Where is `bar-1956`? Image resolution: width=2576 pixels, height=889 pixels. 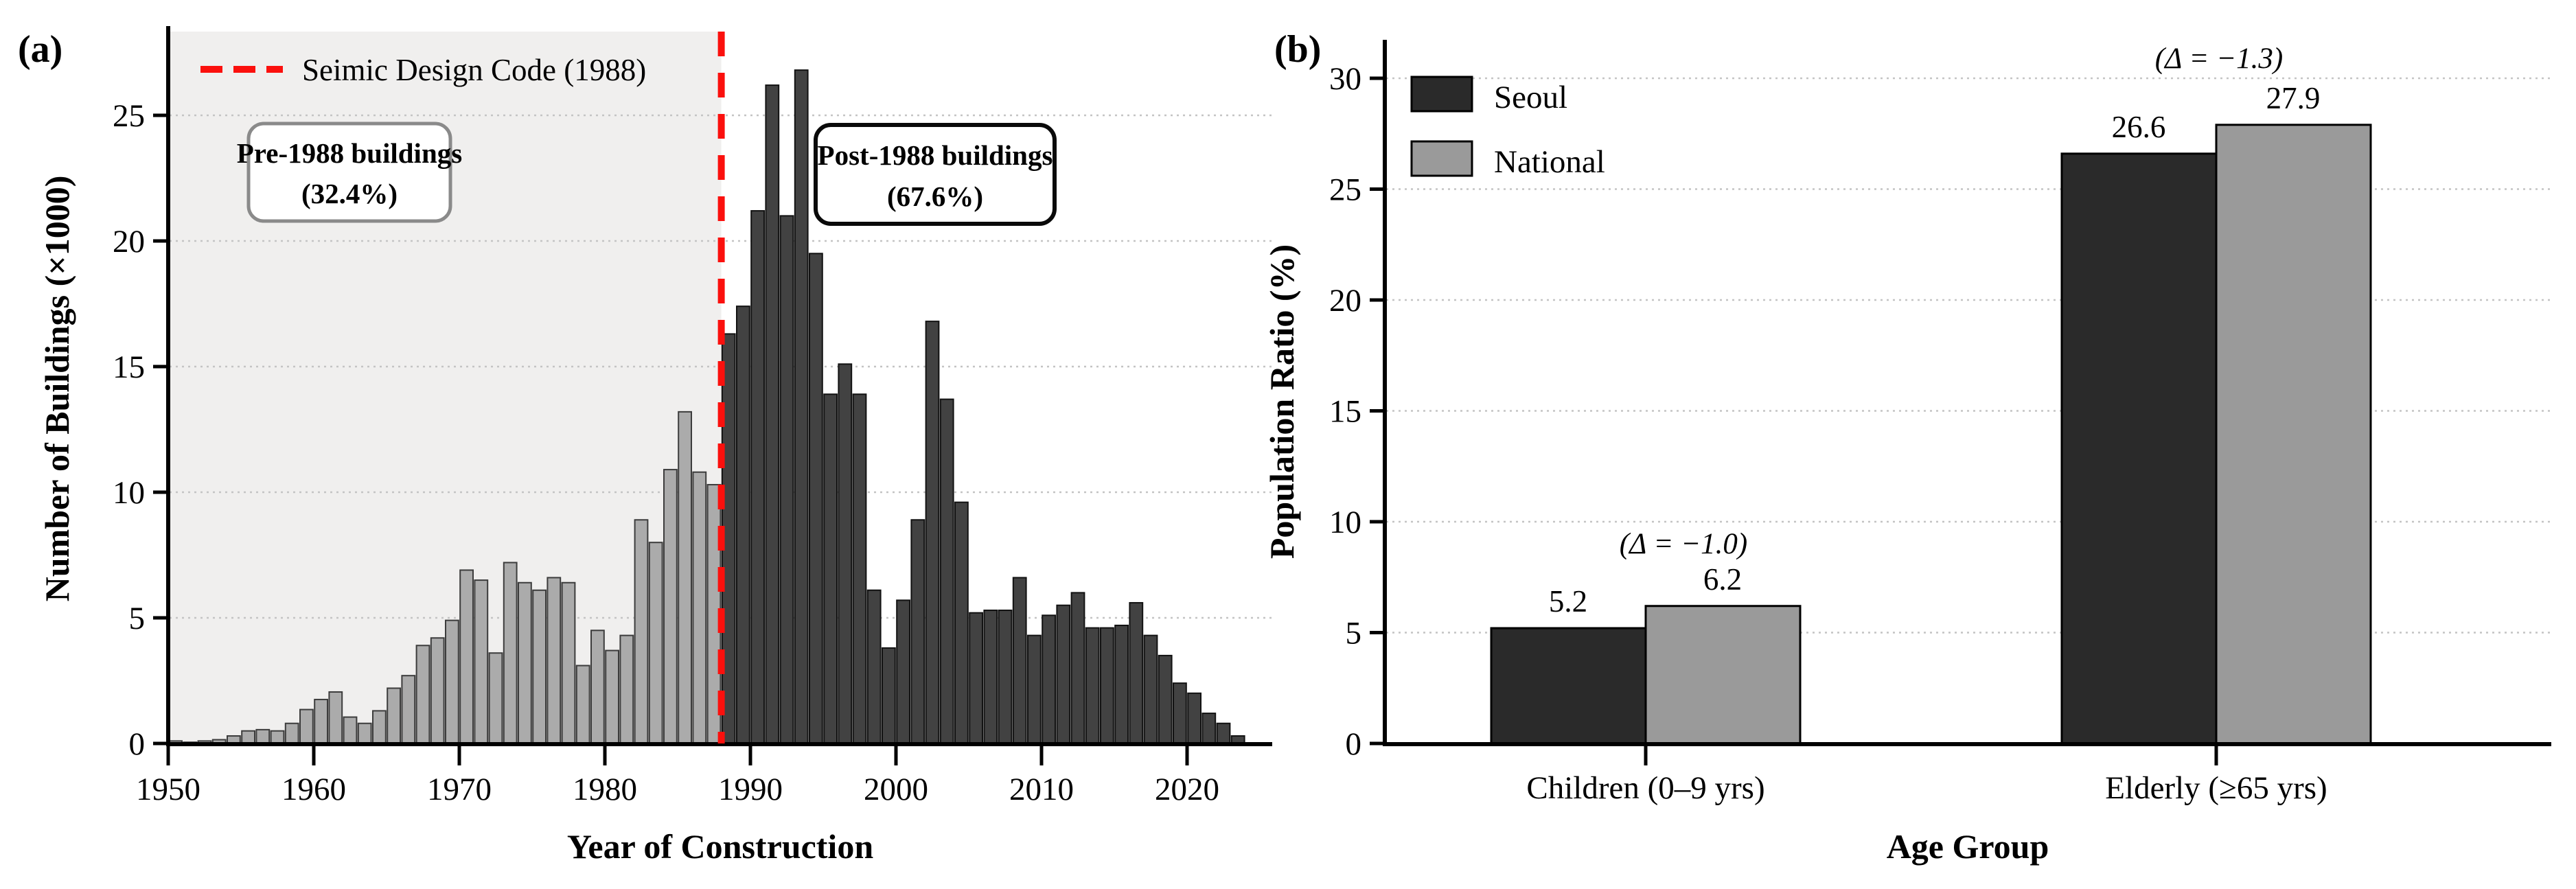 bar-1956 is located at coordinates (263, 736).